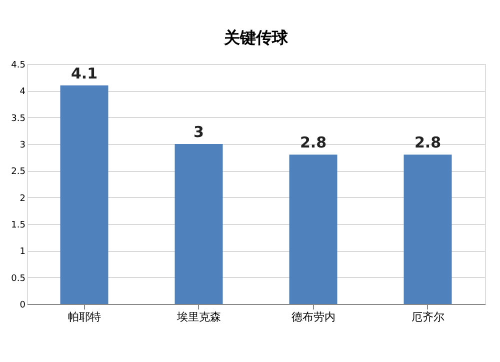 The width and height of the screenshot is (500, 362). I want to click on y-tick-label: 3, so click(23, 145).